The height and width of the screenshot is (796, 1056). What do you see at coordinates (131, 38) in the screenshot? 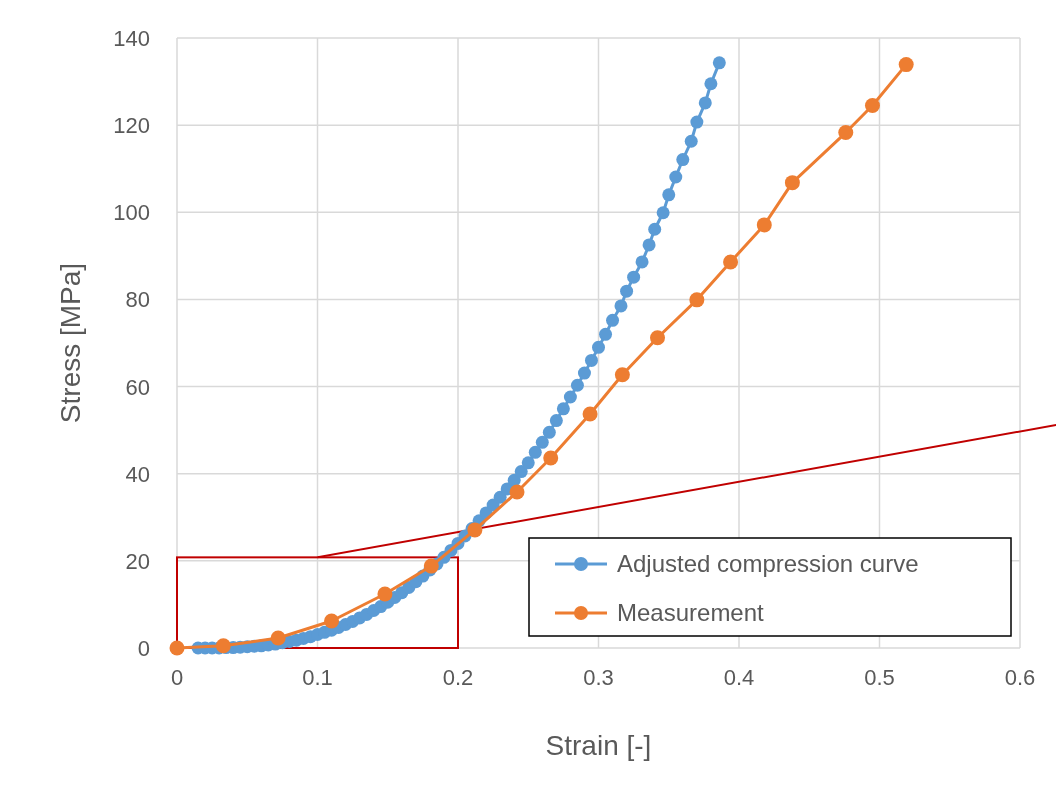
I see `y-tick-label: 140` at bounding box center [131, 38].